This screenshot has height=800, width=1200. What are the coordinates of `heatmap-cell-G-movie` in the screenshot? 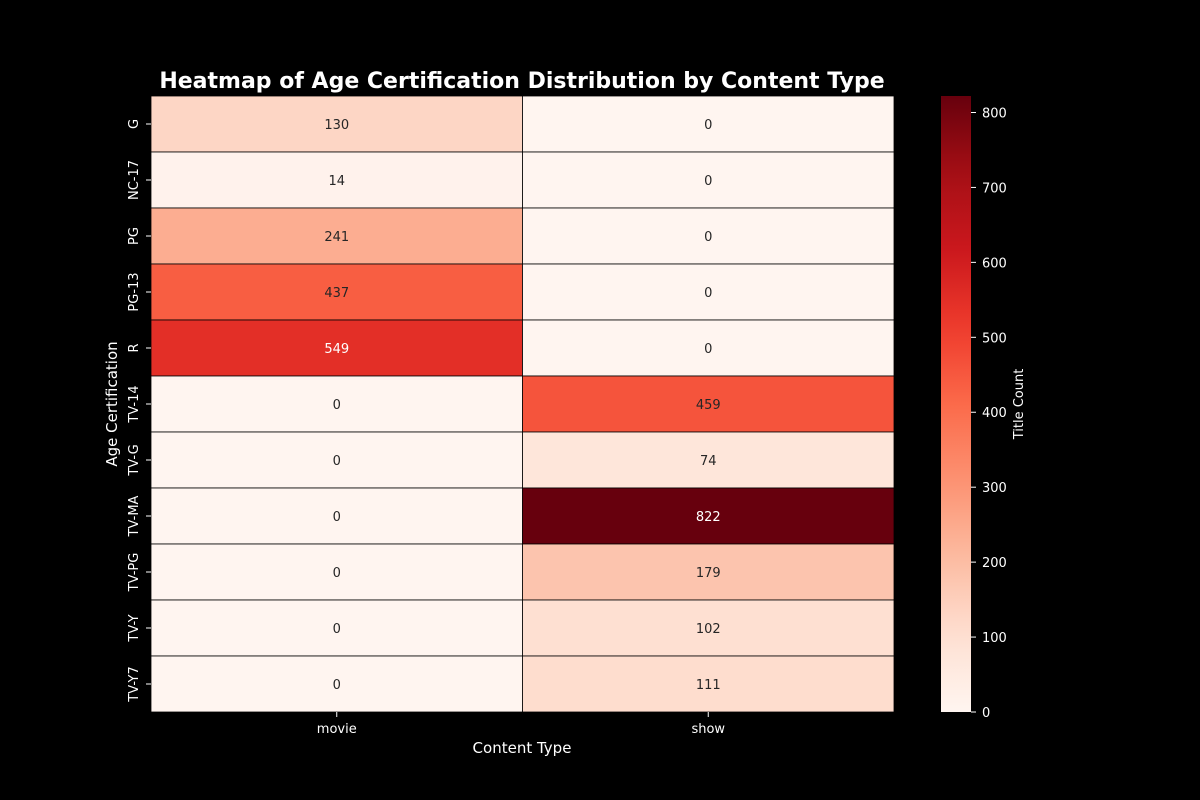 It's located at (336, 124).